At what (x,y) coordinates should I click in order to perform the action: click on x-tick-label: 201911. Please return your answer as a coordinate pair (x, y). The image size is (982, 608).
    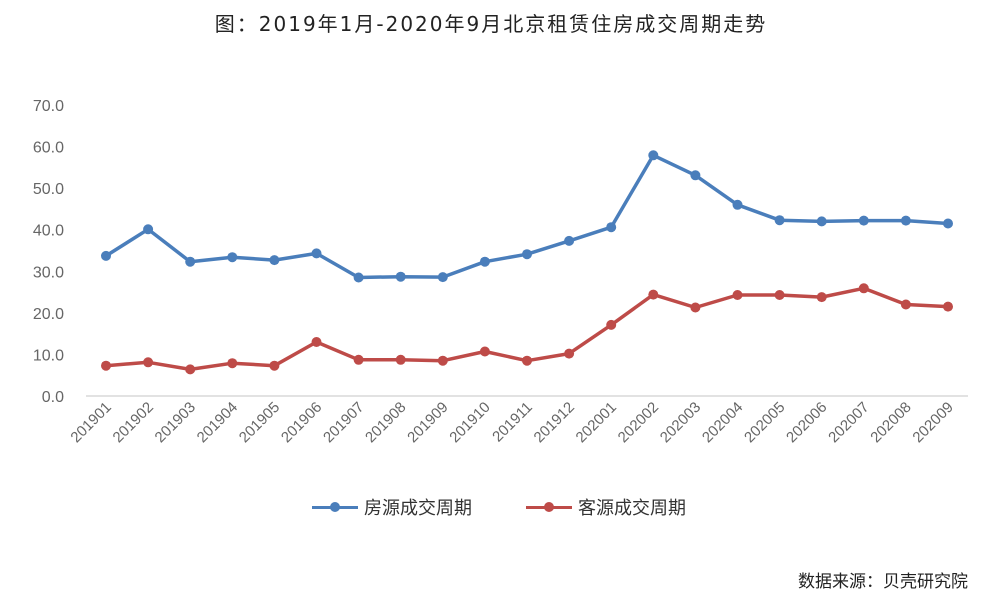
    Looking at the image, I should click on (512, 422).